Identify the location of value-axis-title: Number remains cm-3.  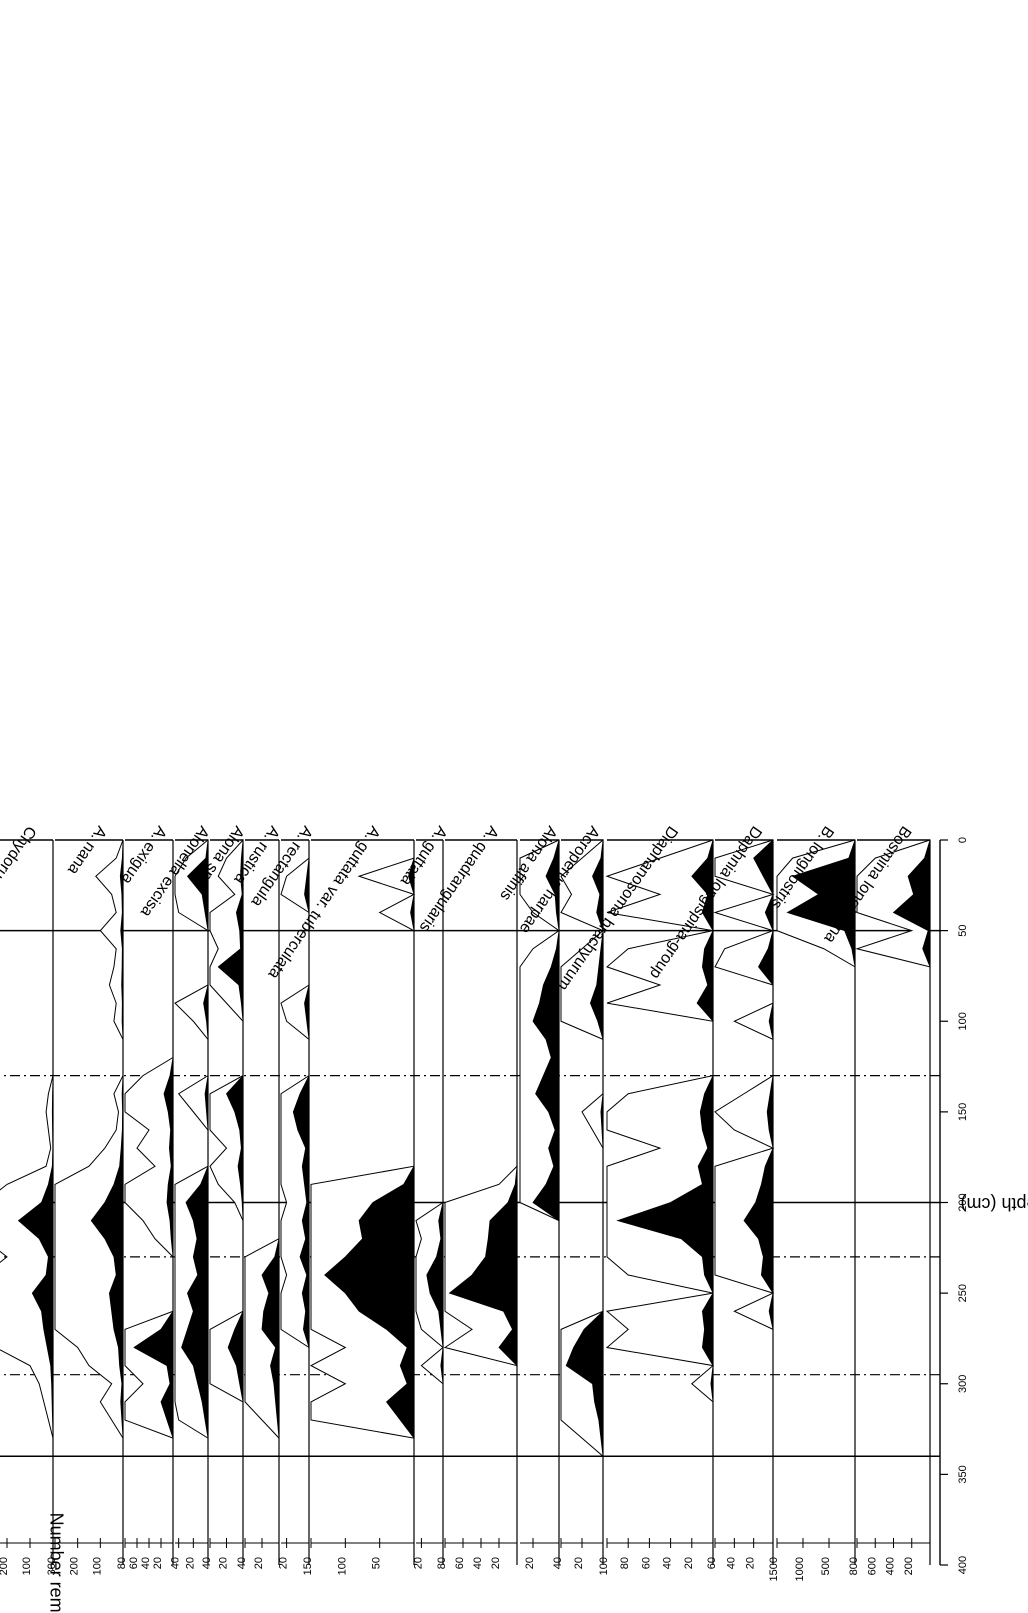
(58, 1563).